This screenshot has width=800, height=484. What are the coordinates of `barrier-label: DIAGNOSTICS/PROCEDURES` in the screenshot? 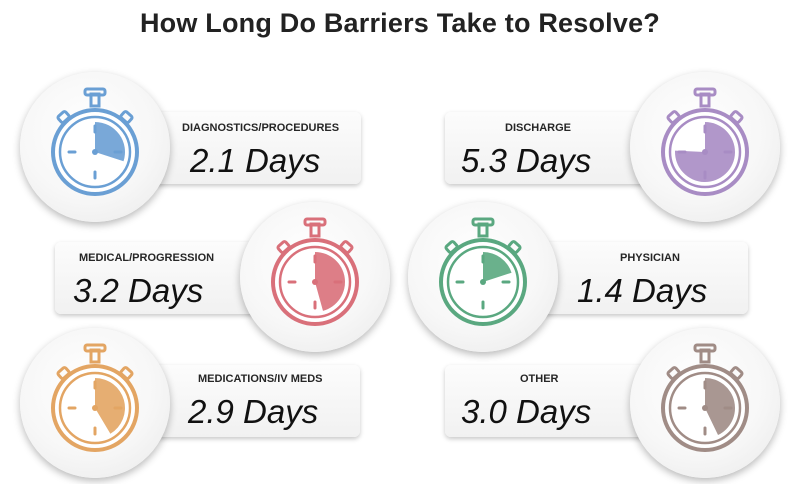 It's located at (261, 128).